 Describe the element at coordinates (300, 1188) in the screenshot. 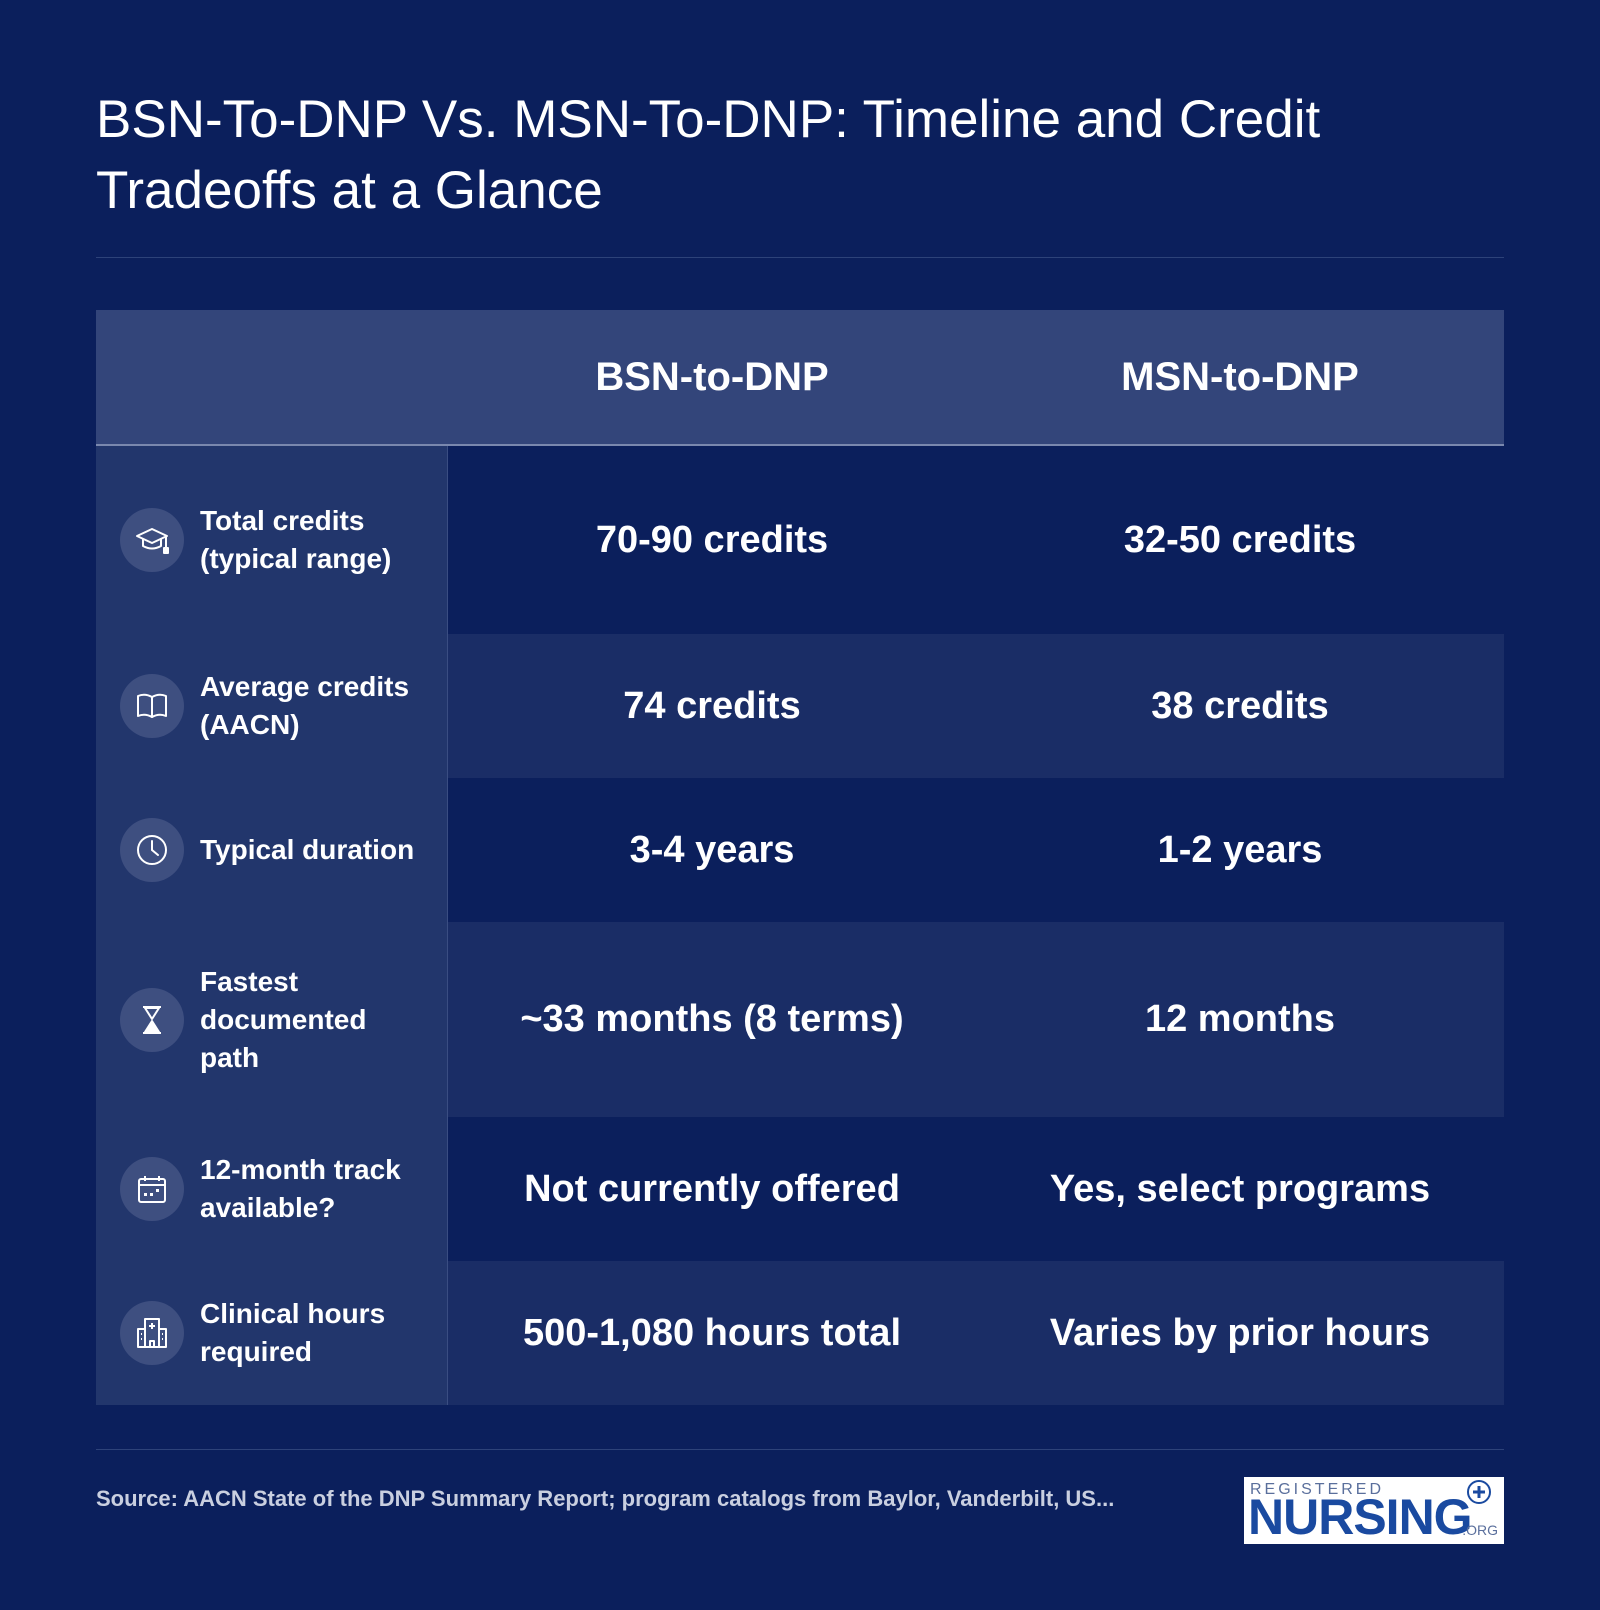

I see `row-label-text: 12-month track available?` at that location.